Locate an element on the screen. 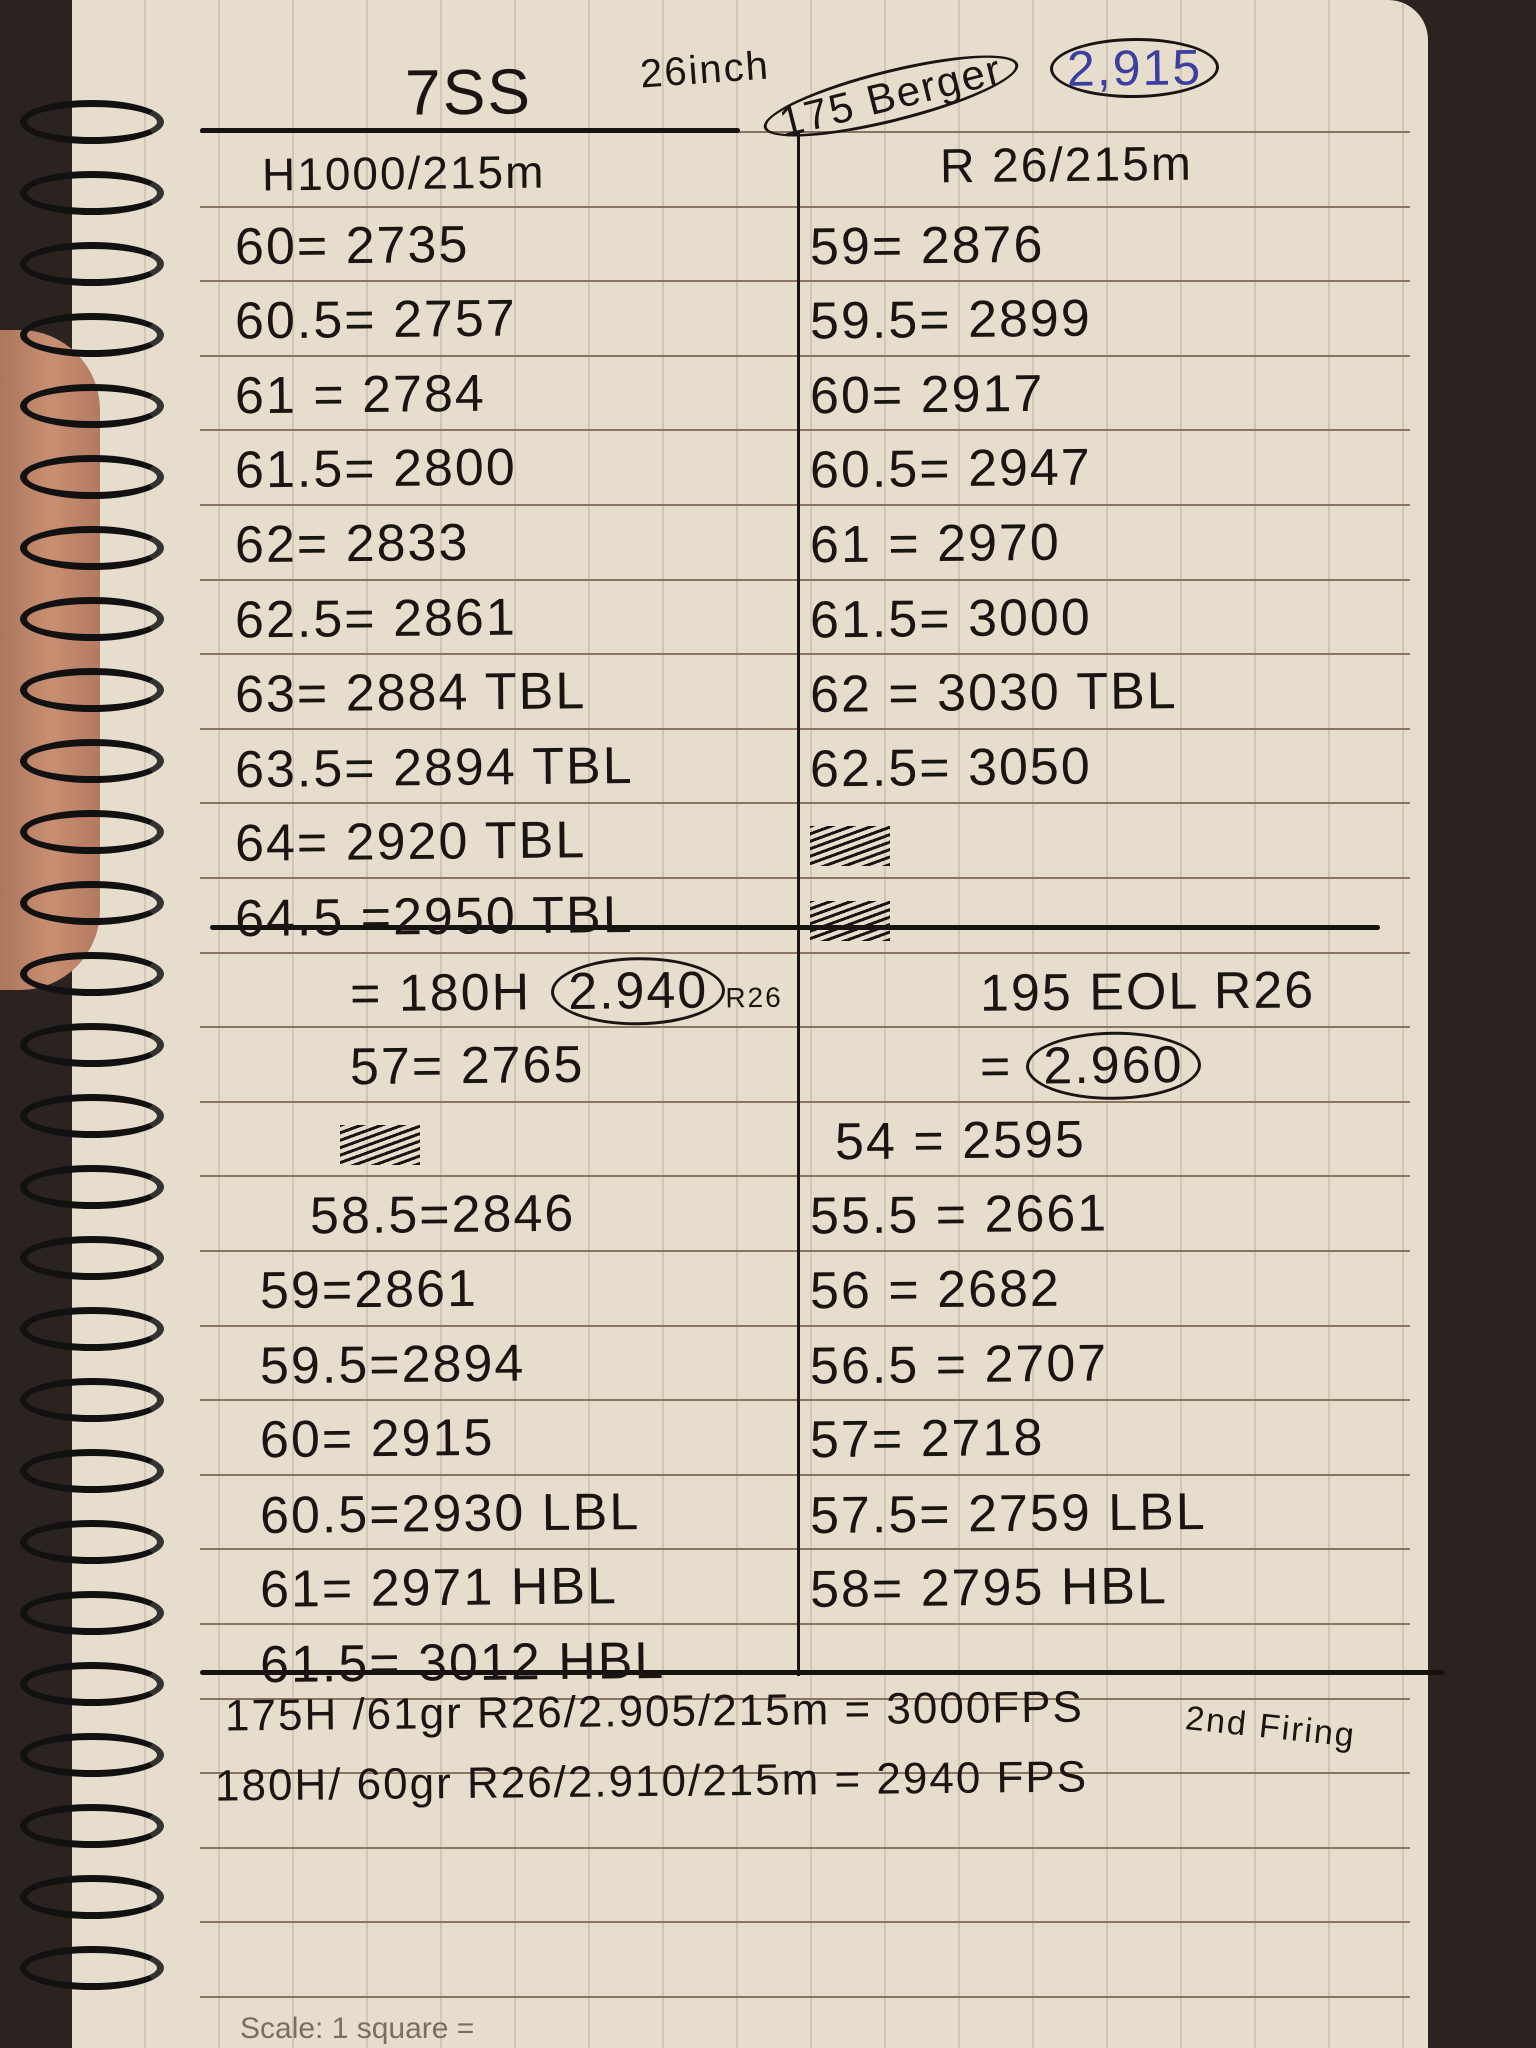 This screenshot has height=2048, width=1536. load-entry: 59.5= 2899 is located at coordinates (950, 320).